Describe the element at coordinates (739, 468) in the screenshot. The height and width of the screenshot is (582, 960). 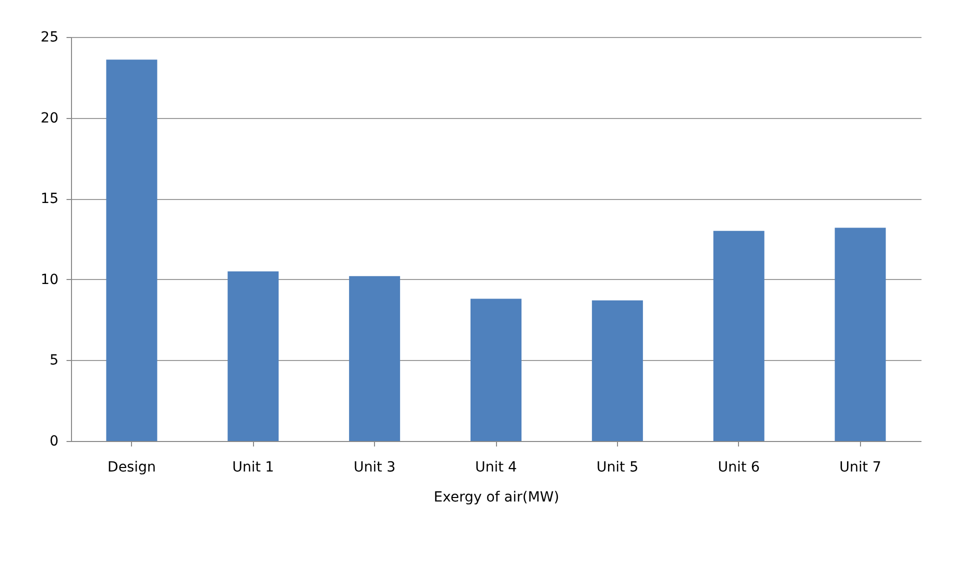
I see `x-tick-label: Unit 6` at that location.